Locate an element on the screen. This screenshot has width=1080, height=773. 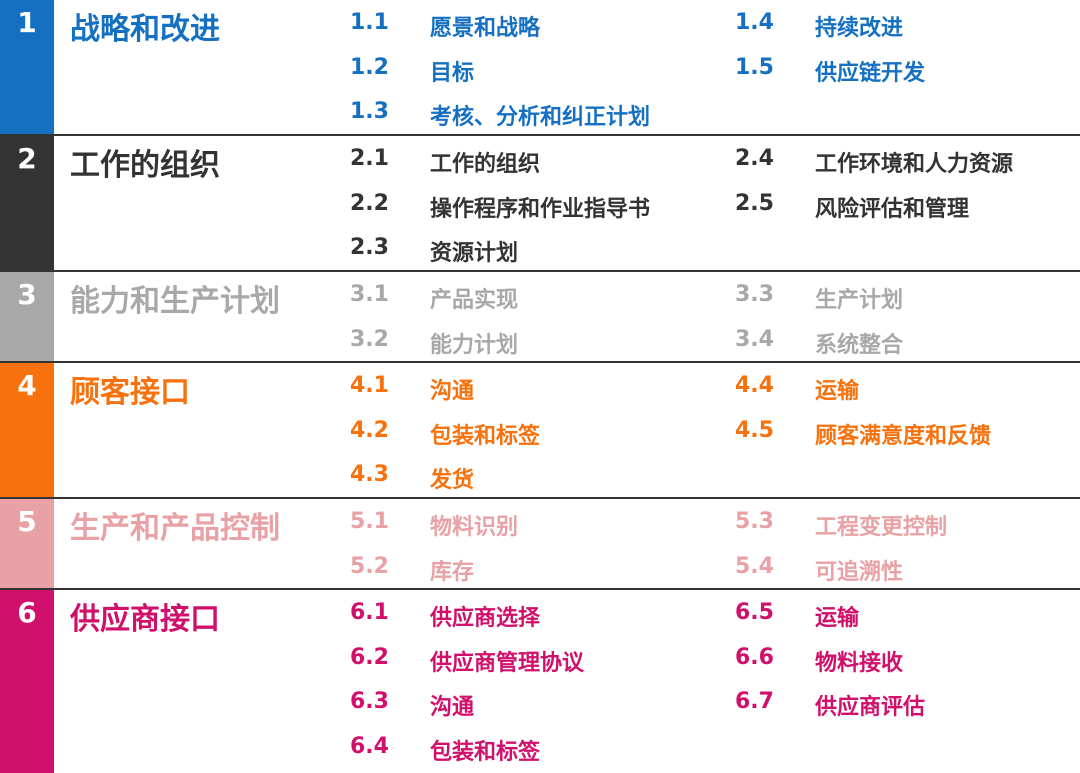
item-label: 供应链开发 is located at coordinates (870, 73).